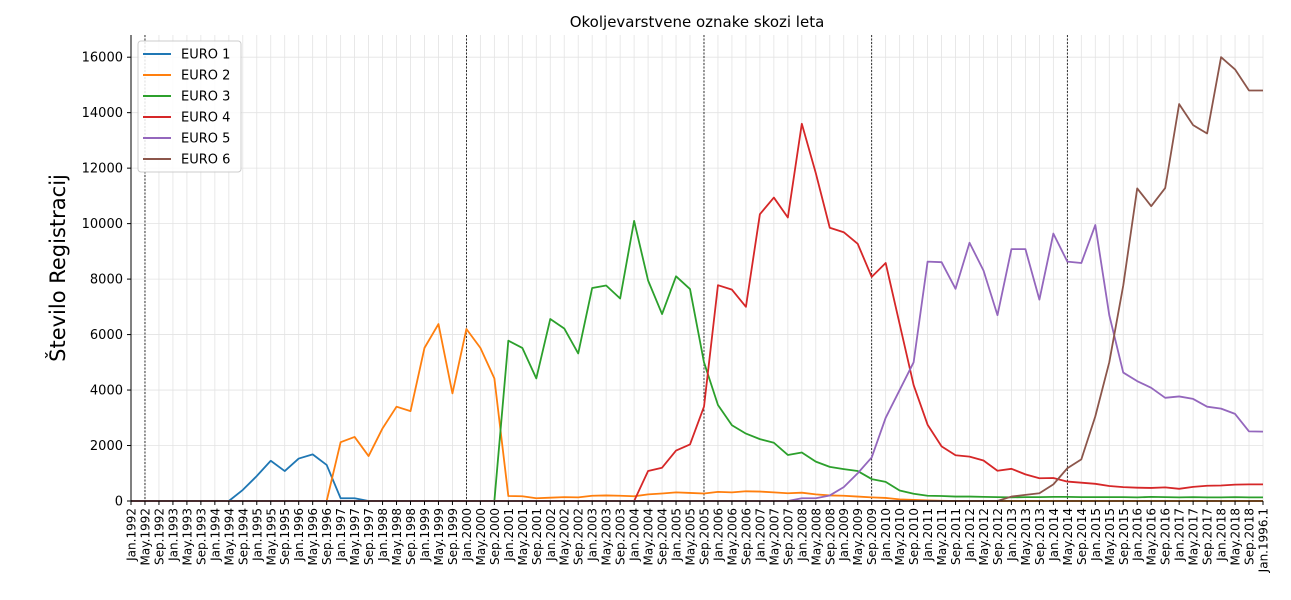 This screenshot has width=1291, height=600. What do you see at coordinates (509, 535) in the screenshot?
I see `x-tick-label: Jan.2001` at bounding box center [509, 535].